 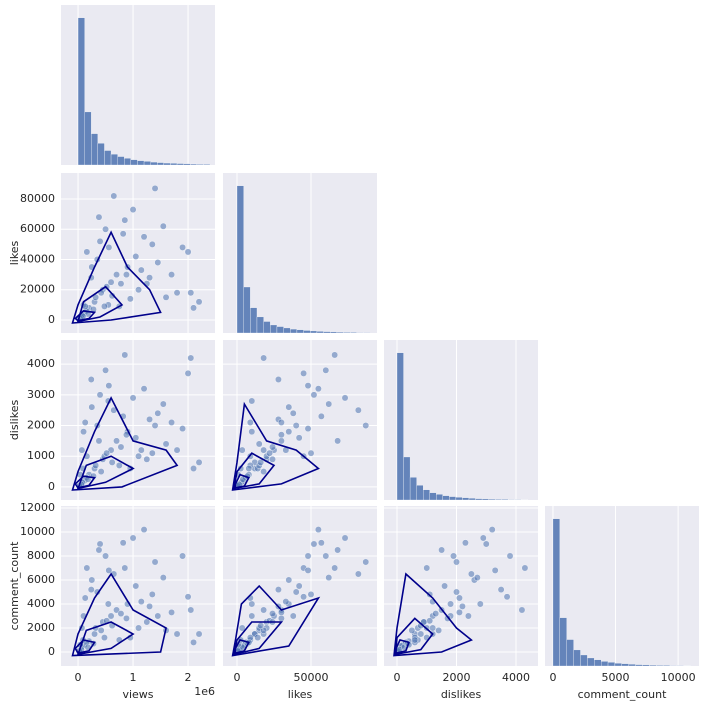 What do you see at coordinates (133, 677) in the screenshot?
I see `x-tick-label: 1` at bounding box center [133, 677].